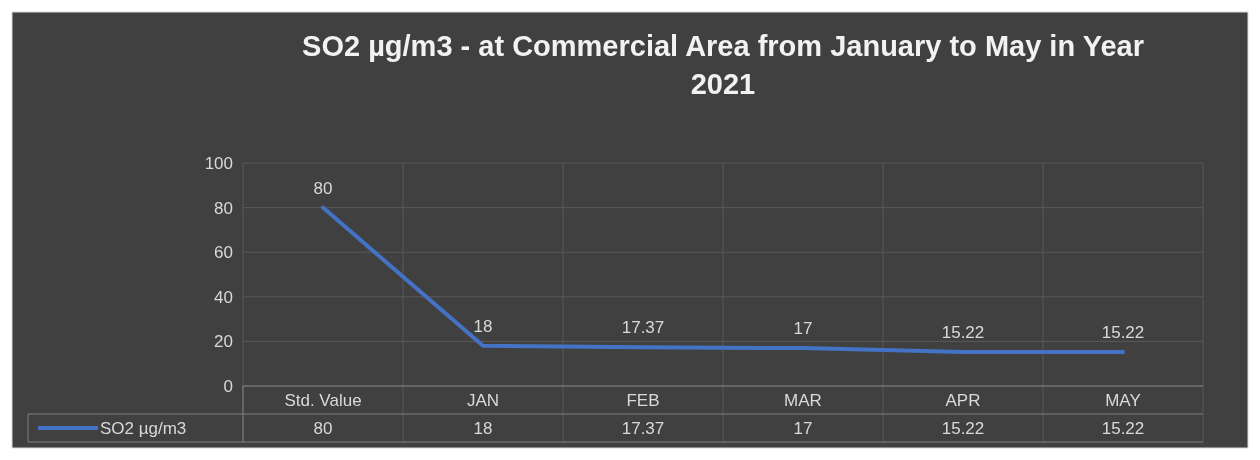 Image resolution: width=1260 pixels, height=460 pixels. Describe the element at coordinates (803, 400) in the screenshot. I see `x-tick-label: MAR` at that location.